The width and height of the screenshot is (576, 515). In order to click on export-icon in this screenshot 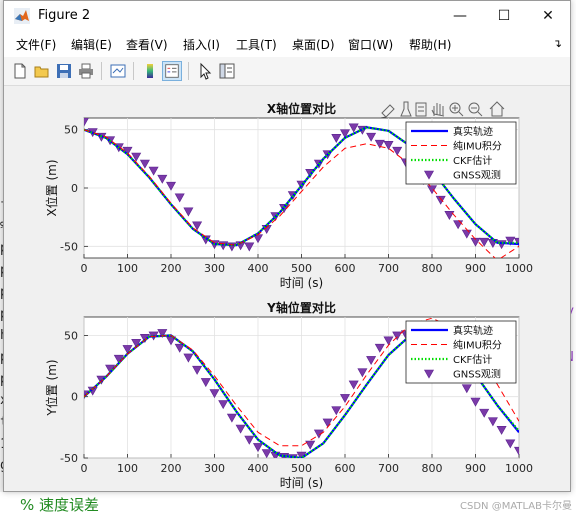, I will do `click(387, 111)`.